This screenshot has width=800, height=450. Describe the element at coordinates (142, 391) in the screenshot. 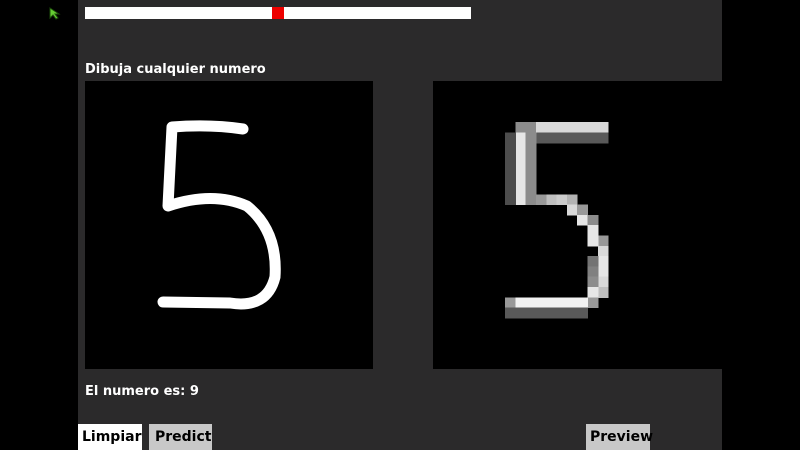

I see `prediction-result: El numero es: 9` at that location.